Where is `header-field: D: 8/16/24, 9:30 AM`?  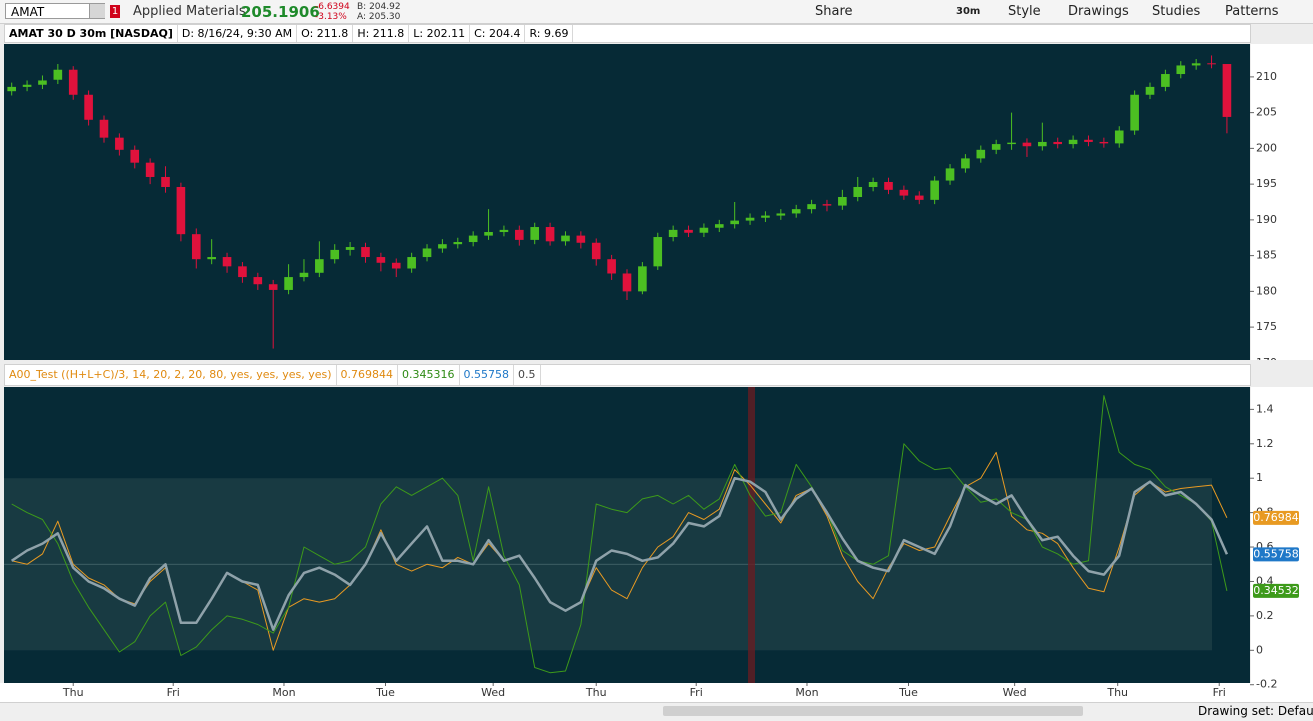 header-field: D: 8/16/24, 9:30 AM is located at coordinates (238, 33).